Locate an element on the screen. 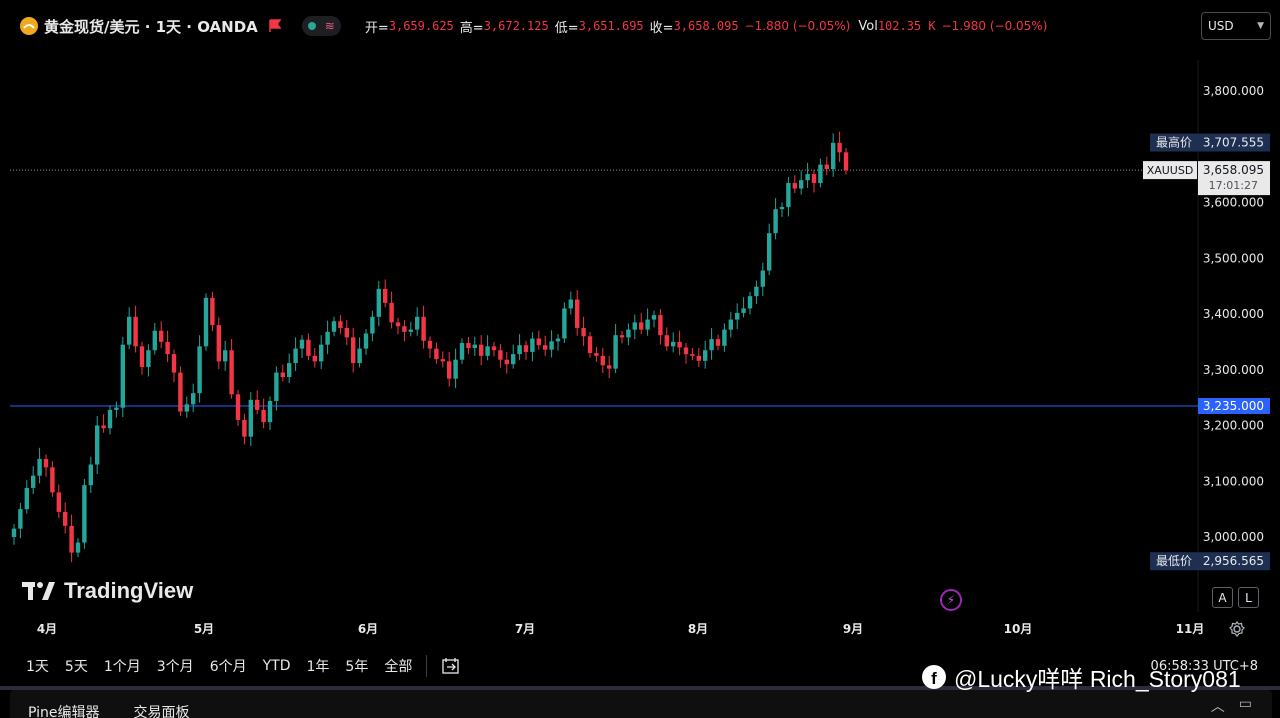  go-to-date-icon is located at coordinates (451, 666).